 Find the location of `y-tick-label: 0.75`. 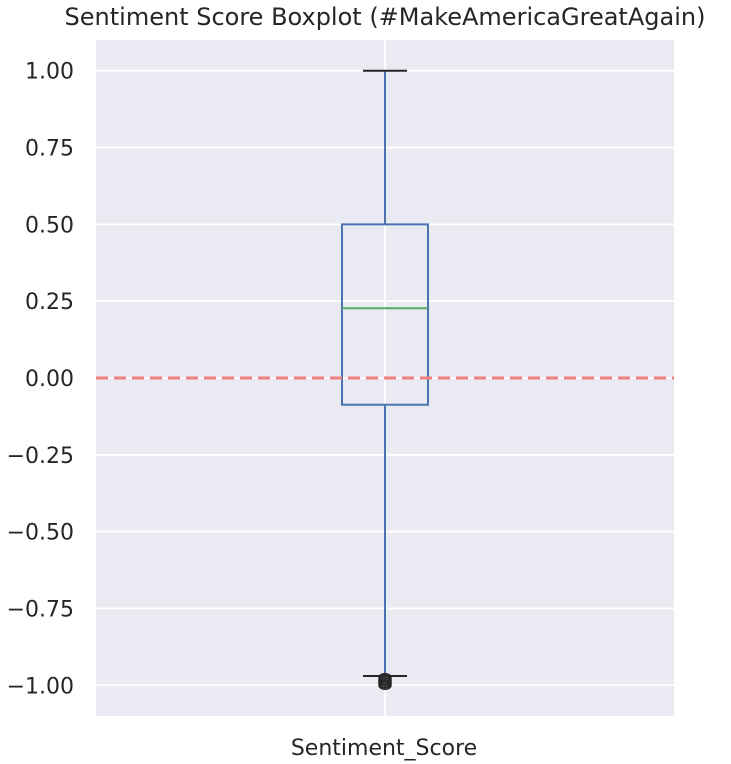

y-tick-label: 0.75 is located at coordinates (49, 149).